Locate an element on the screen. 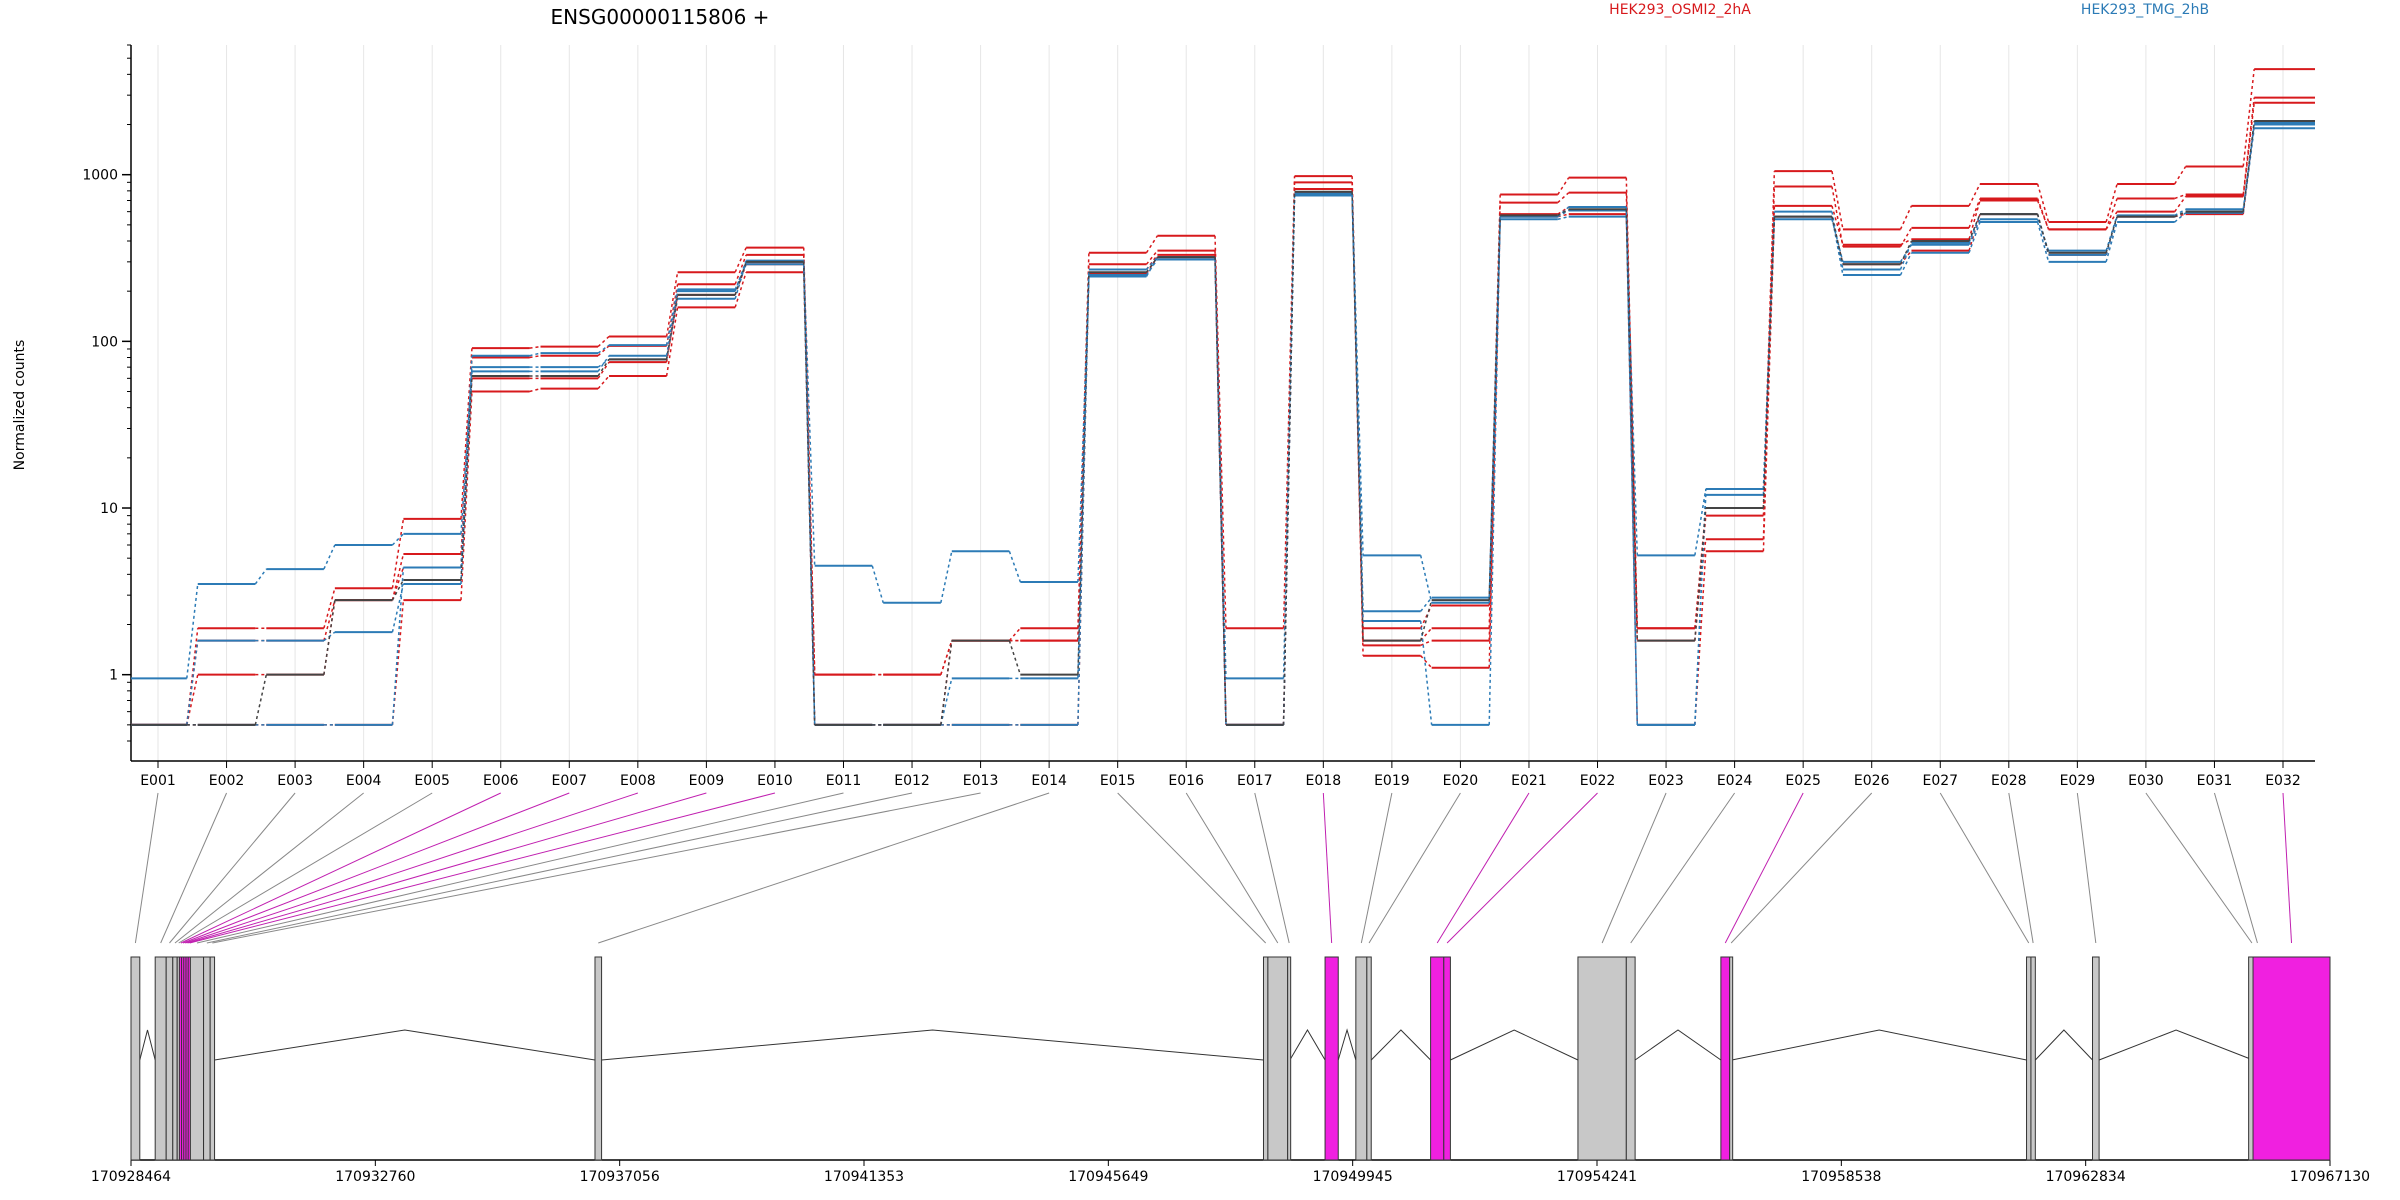  x-tick-label: E019 is located at coordinates (1392, 781).